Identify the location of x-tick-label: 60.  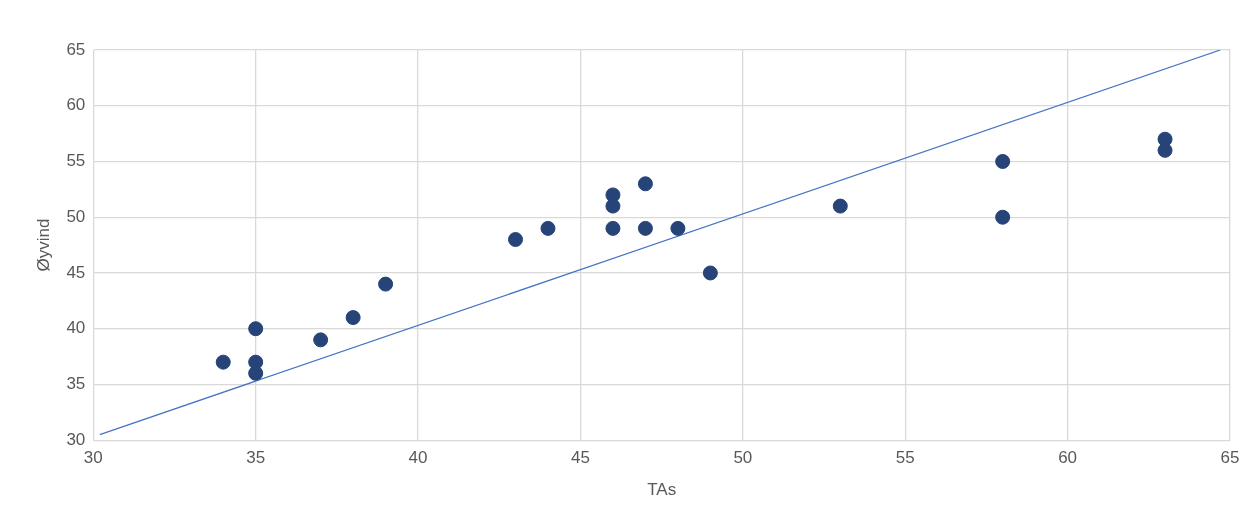
(1068, 458).